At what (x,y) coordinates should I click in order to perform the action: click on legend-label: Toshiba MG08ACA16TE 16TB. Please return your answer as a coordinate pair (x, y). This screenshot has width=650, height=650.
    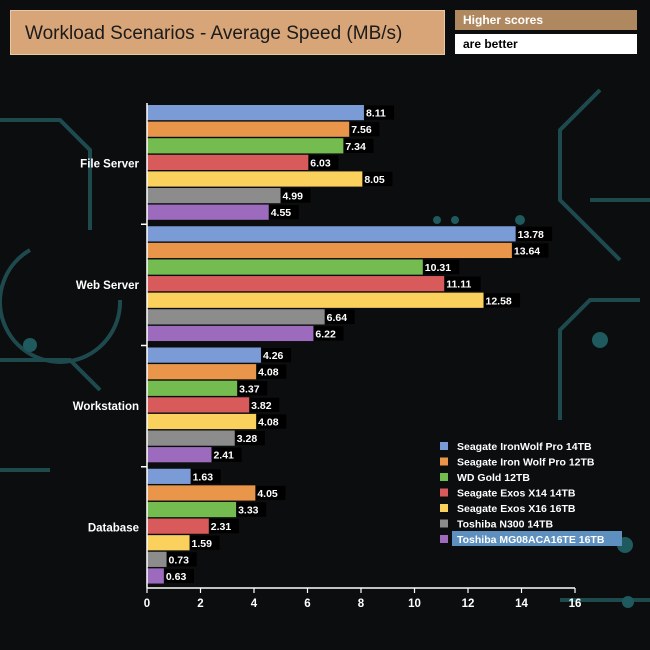
    Looking at the image, I should click on (531, 540).